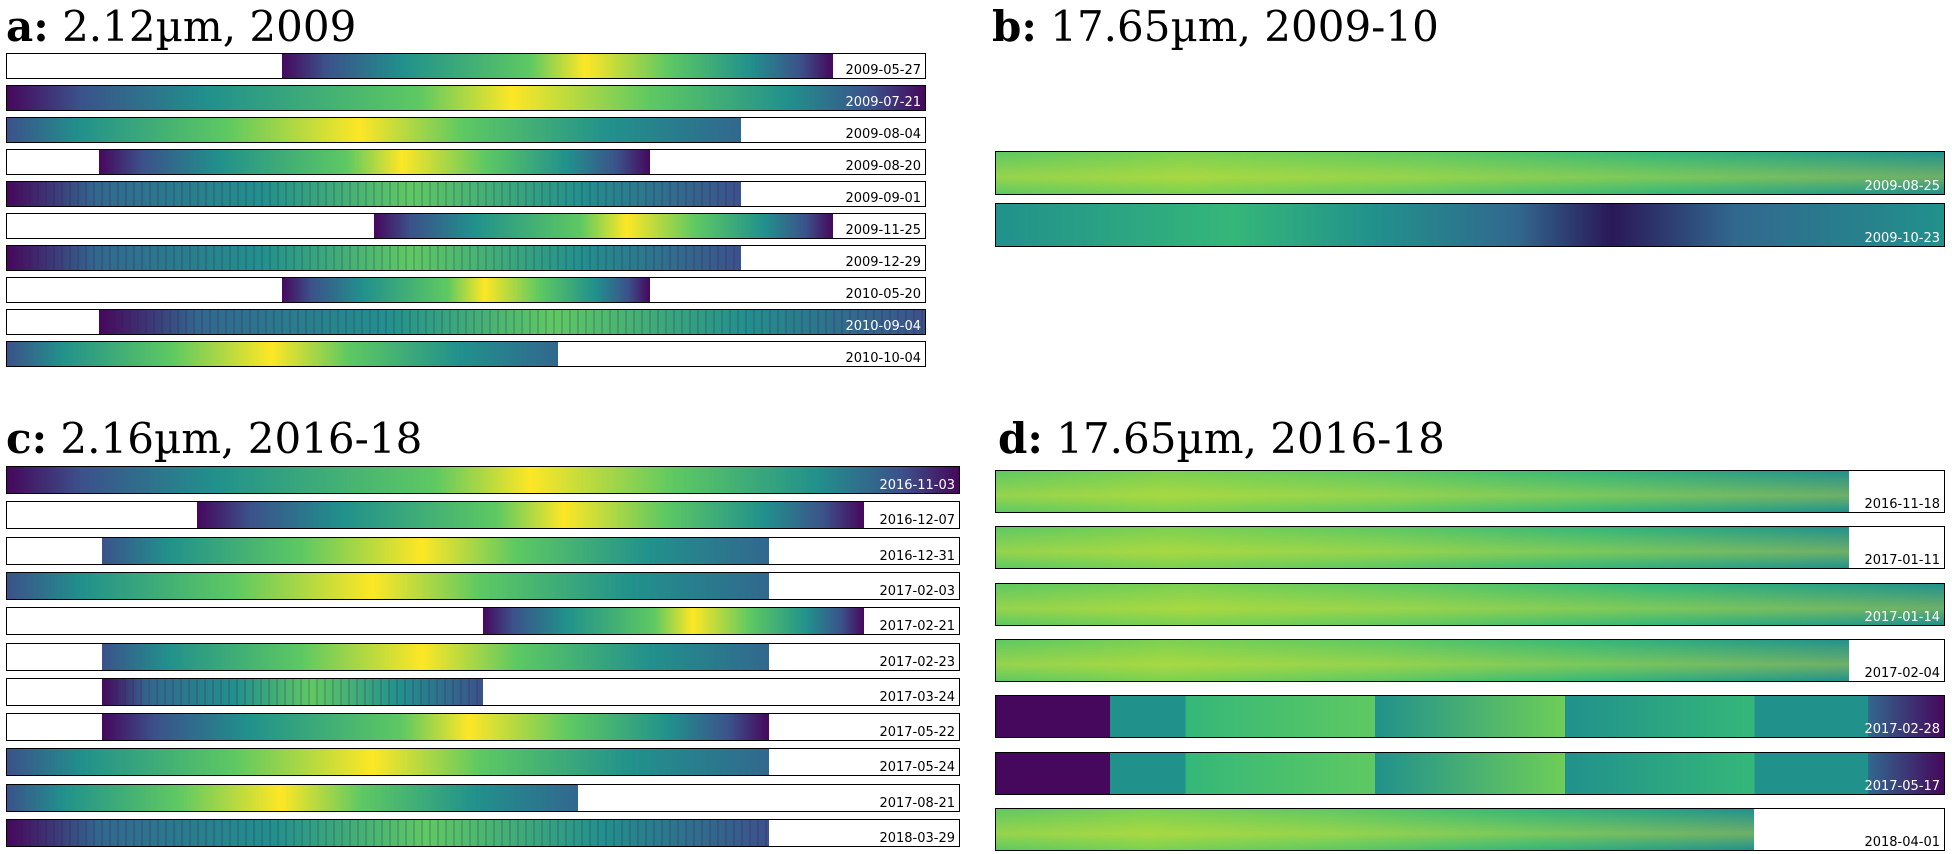  I want to click on date-label: 2017-02-28, so click(1902, 730).